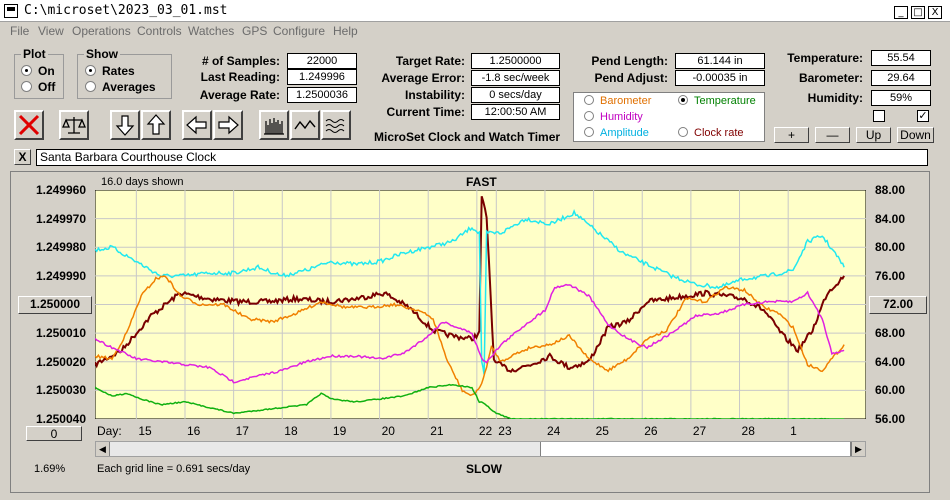  I want to click on x-axis-tick: 26, so click(651, 431).